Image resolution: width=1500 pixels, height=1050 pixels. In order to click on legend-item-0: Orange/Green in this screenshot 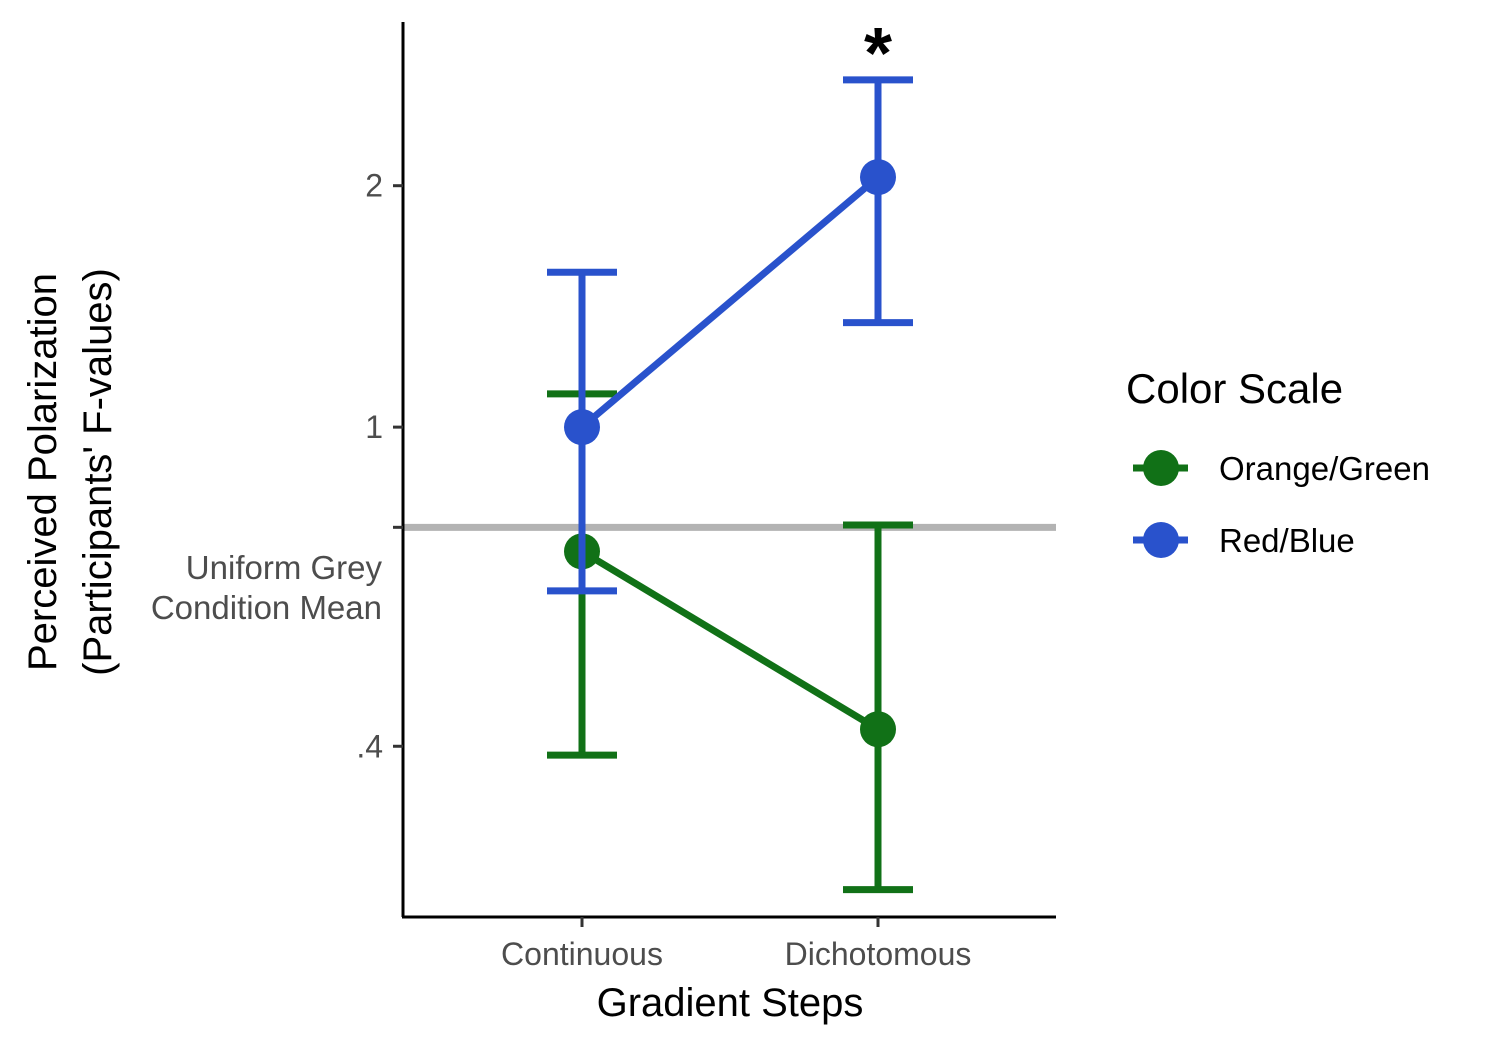, I will do `click(1281, 468)`.